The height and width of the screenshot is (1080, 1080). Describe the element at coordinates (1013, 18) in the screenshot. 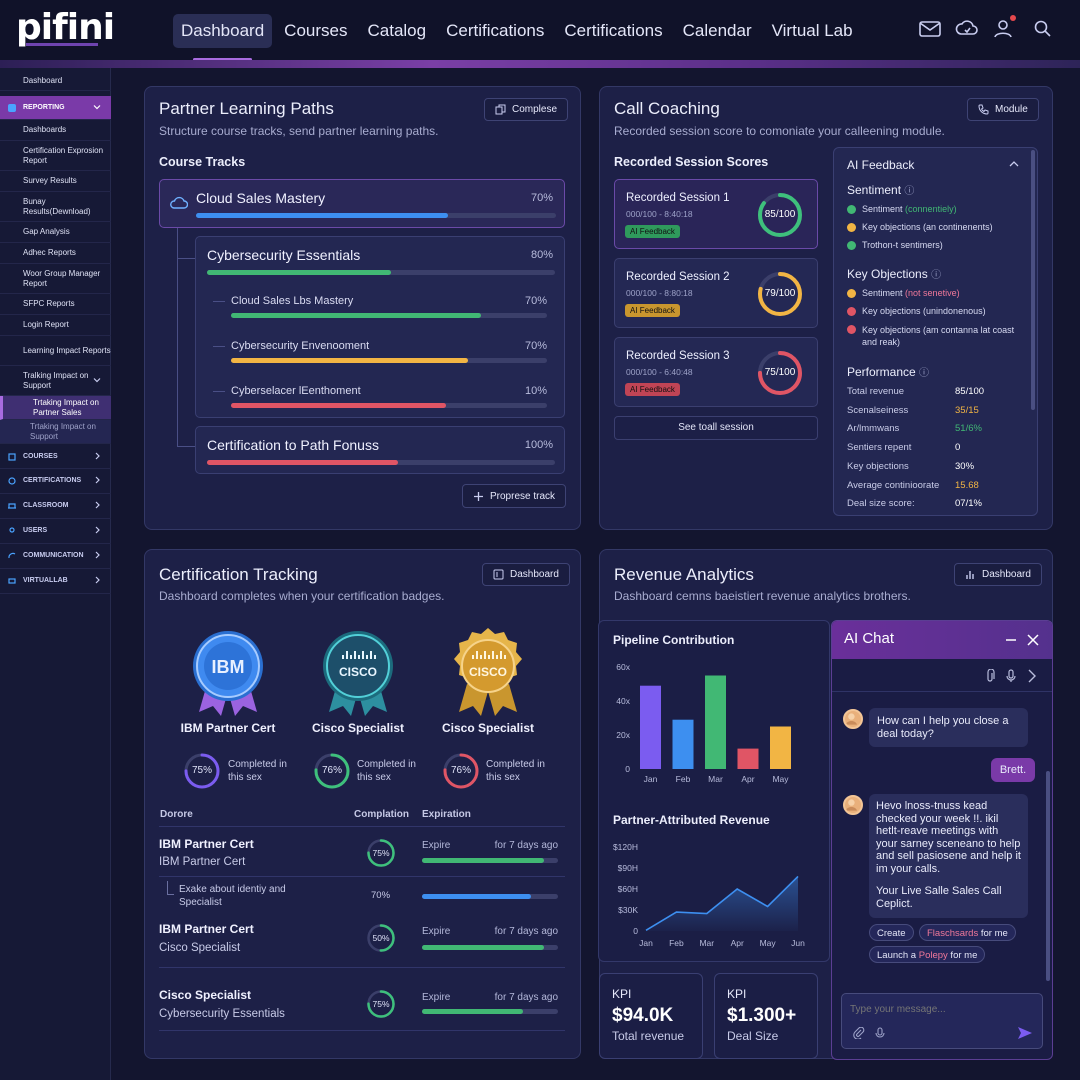

I see `notification-dot` at that location.